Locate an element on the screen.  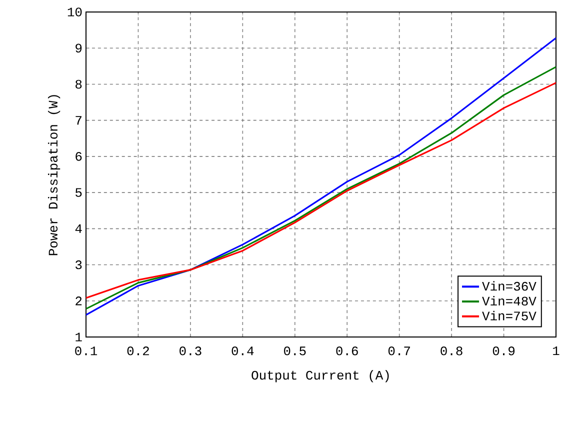
y-tick-label: 5 is located at coordinates (79, 192).